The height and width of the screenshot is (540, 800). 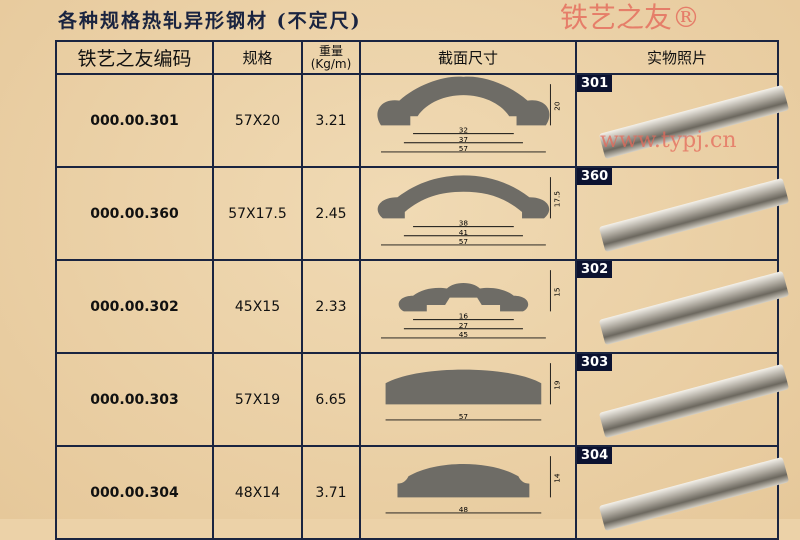 What do you see at coordinates (557, 385) in the screenshot?
I see `height-label: 19` at bounding box center [557, 385].